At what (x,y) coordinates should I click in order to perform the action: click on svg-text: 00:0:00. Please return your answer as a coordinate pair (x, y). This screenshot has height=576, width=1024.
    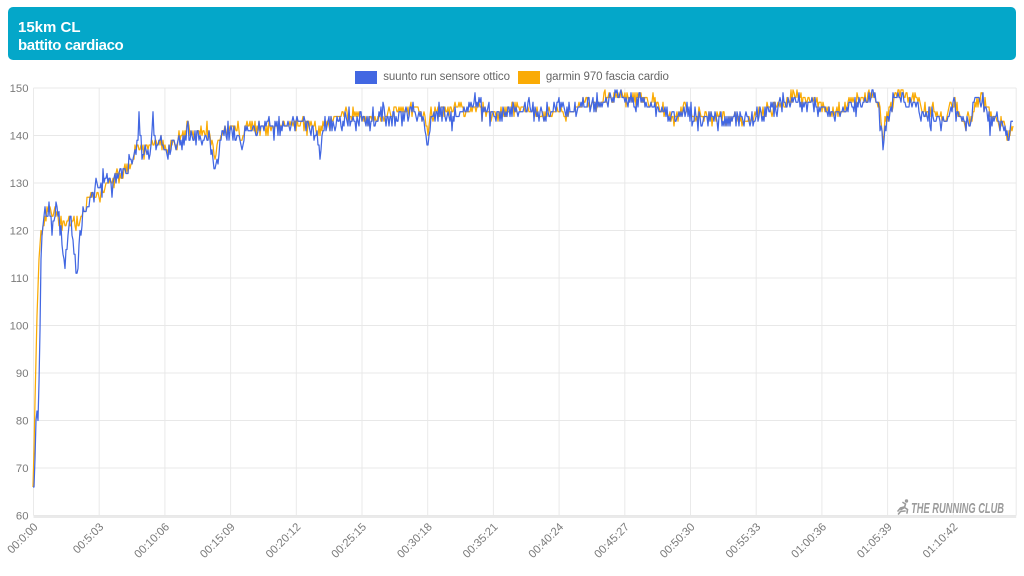
    Looking at the image, I should click on (22, 538).